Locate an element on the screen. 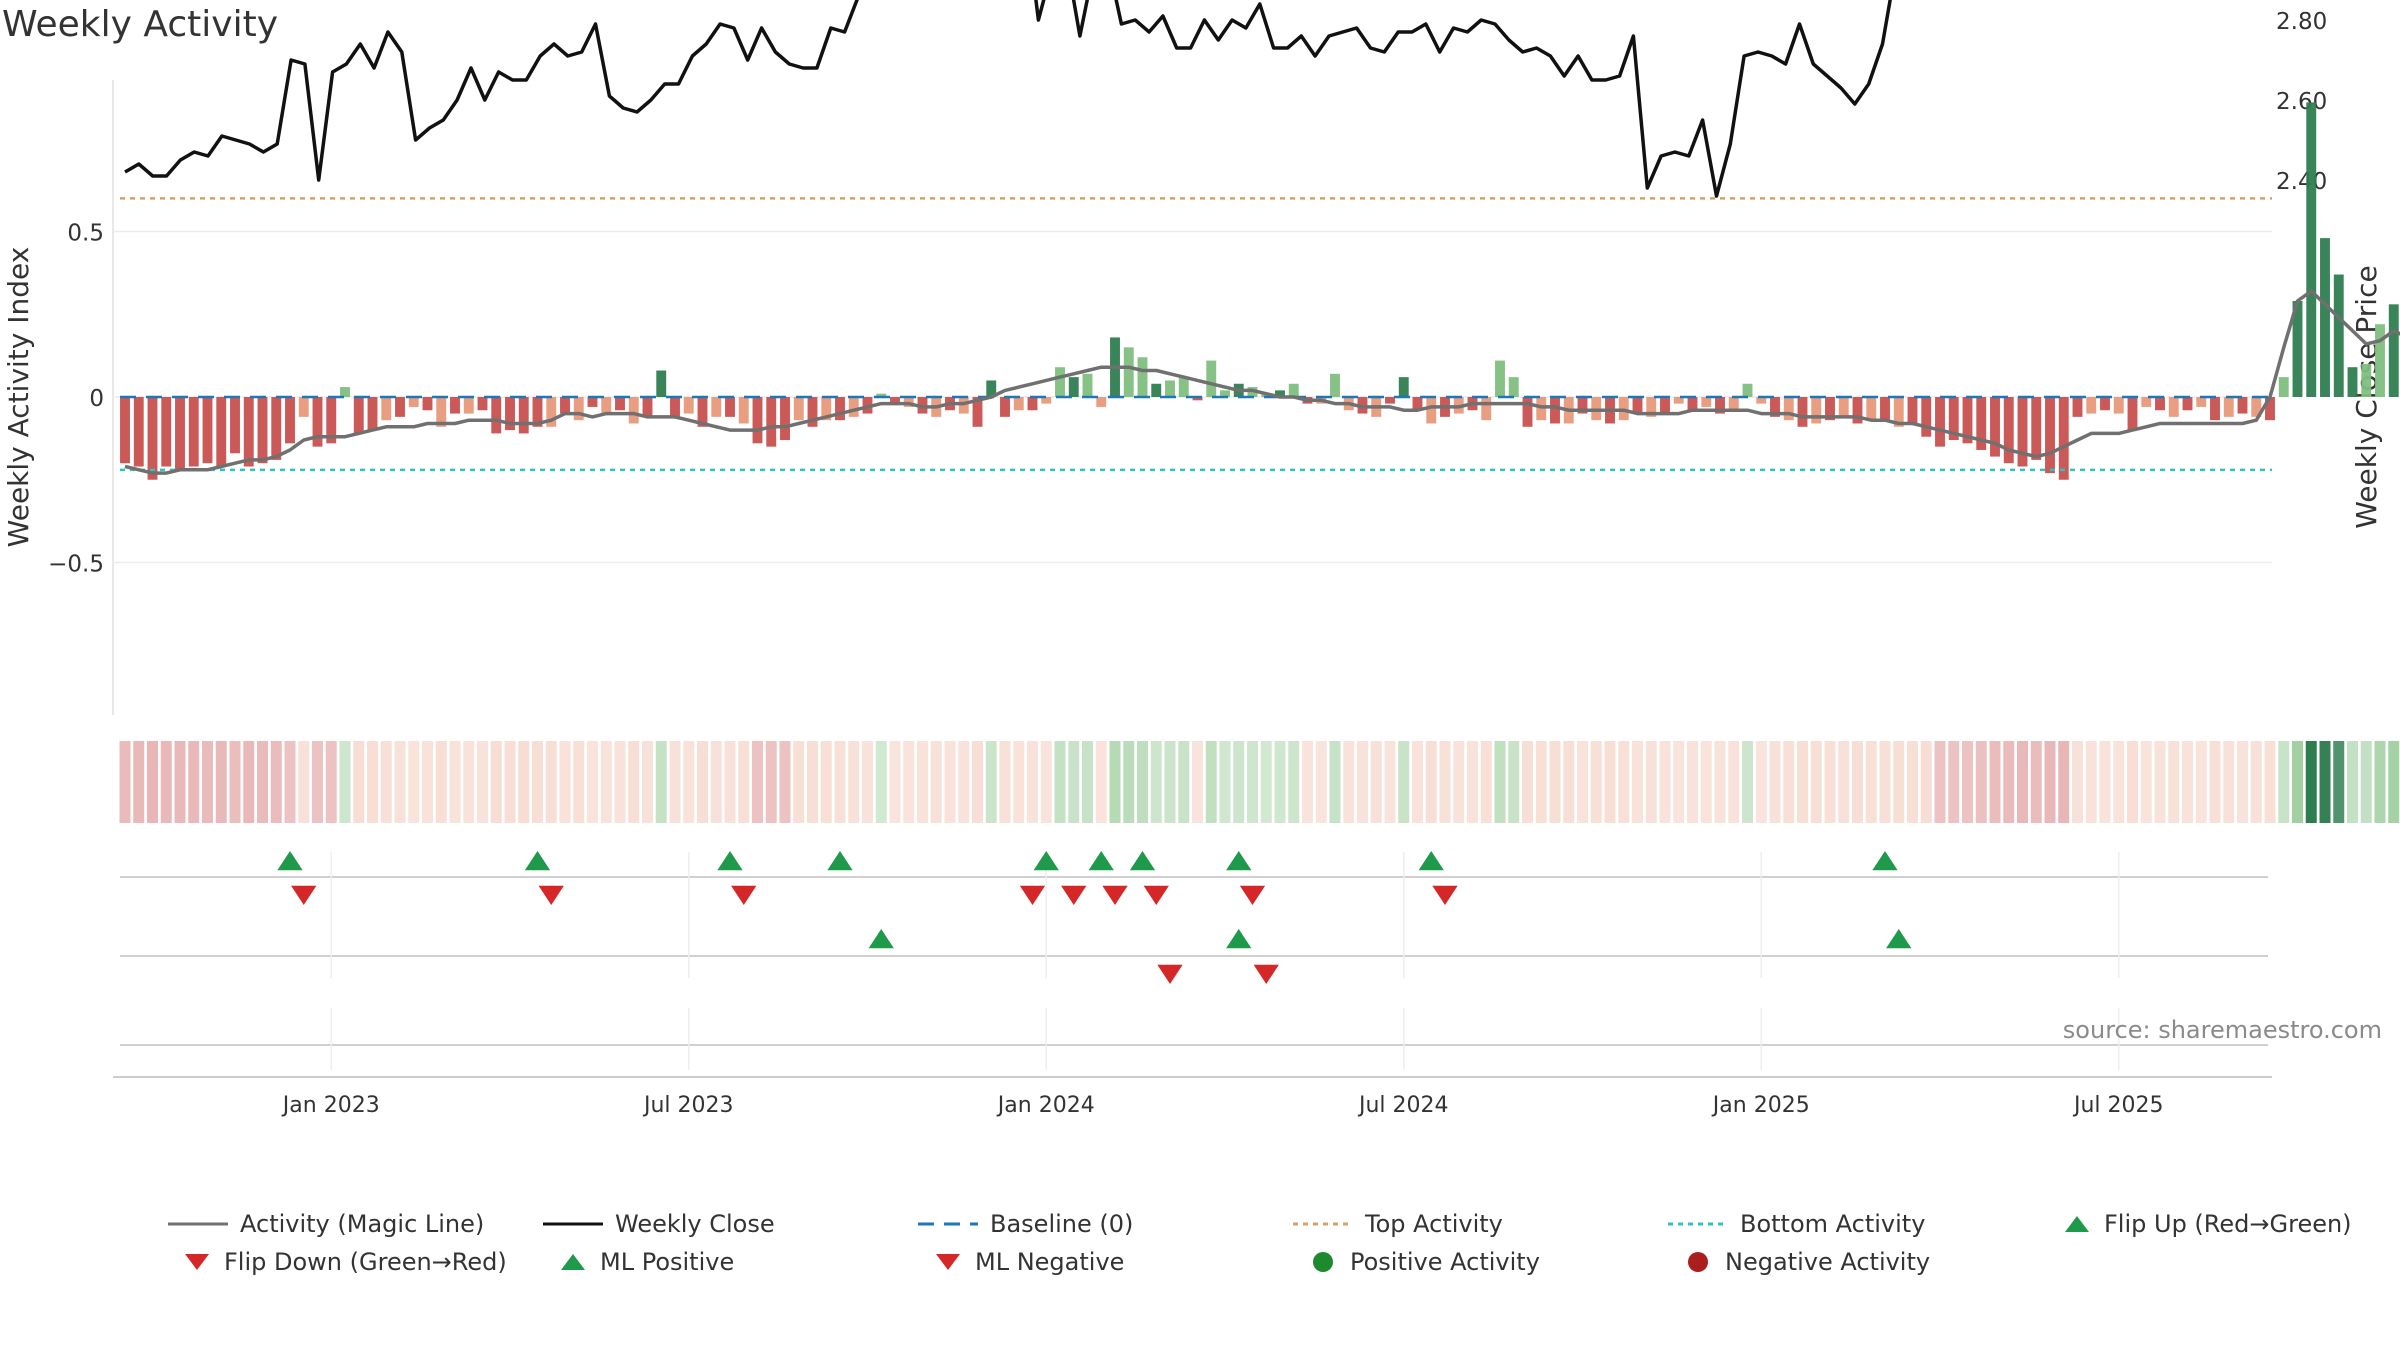  legend-label: Flip Down (Green→Red) is located at coordinates (365, 1262).